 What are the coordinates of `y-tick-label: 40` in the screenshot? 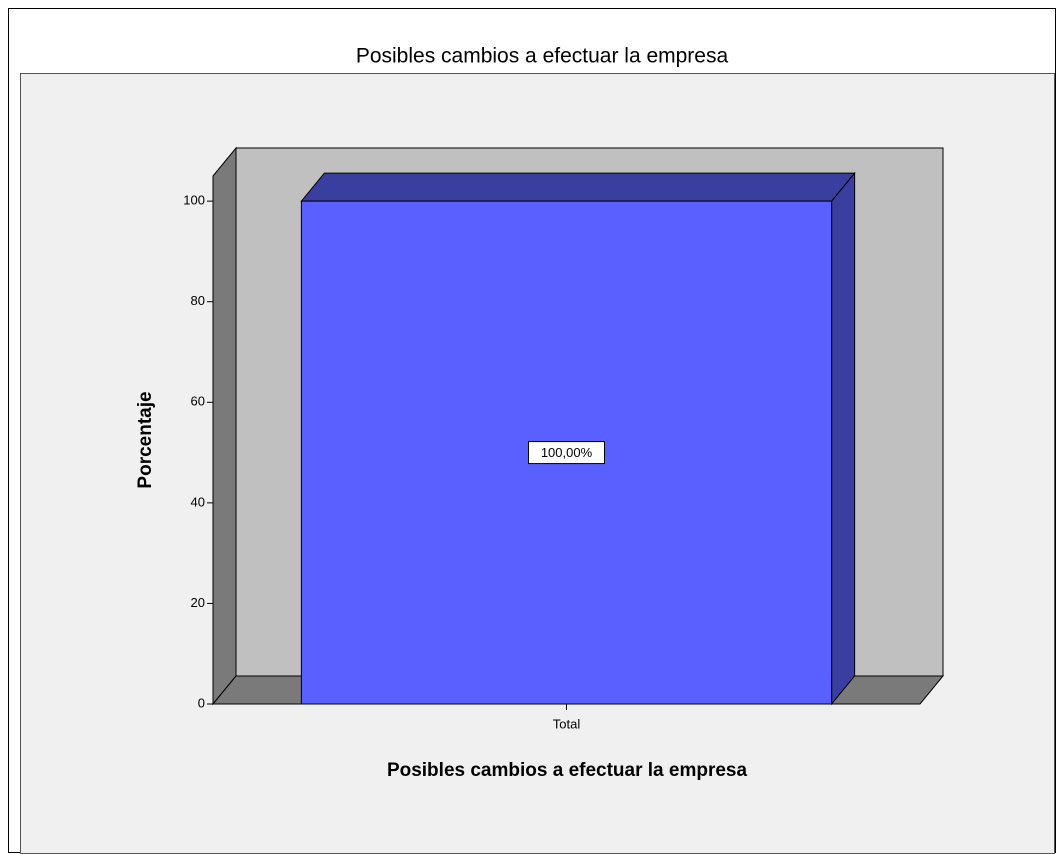 It's located at (198, 501).